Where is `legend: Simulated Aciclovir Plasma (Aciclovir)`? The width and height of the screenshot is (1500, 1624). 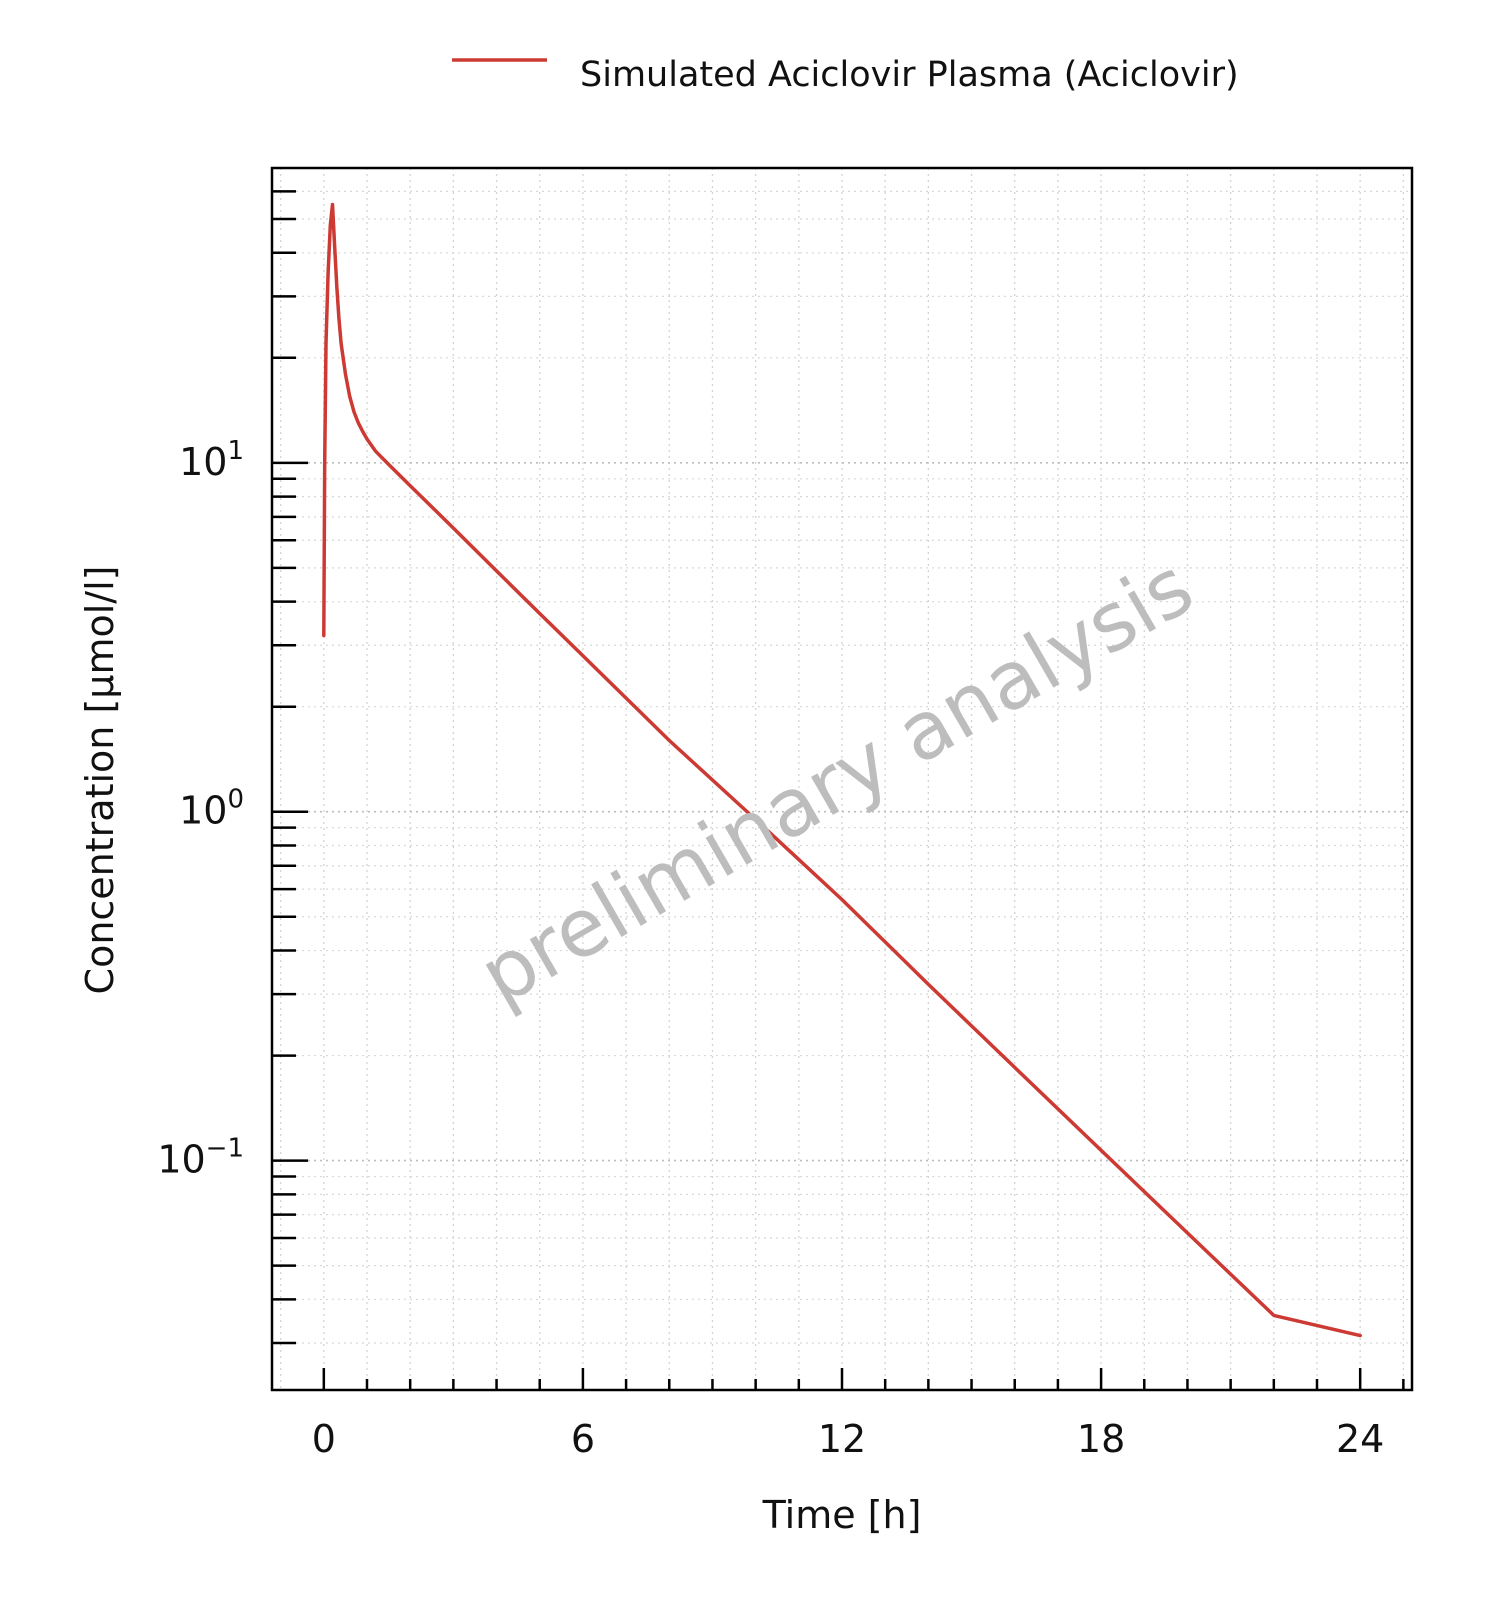 legend: Simulated Aciclovir Plasma (Aciclovir) is located at coordinates (845, 75).